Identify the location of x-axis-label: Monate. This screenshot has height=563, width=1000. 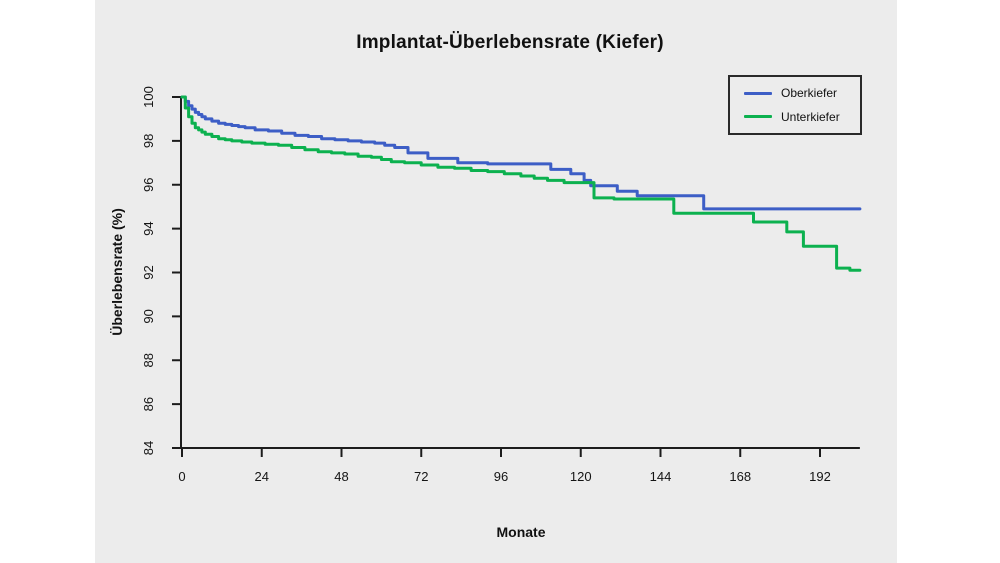
(521, 532).